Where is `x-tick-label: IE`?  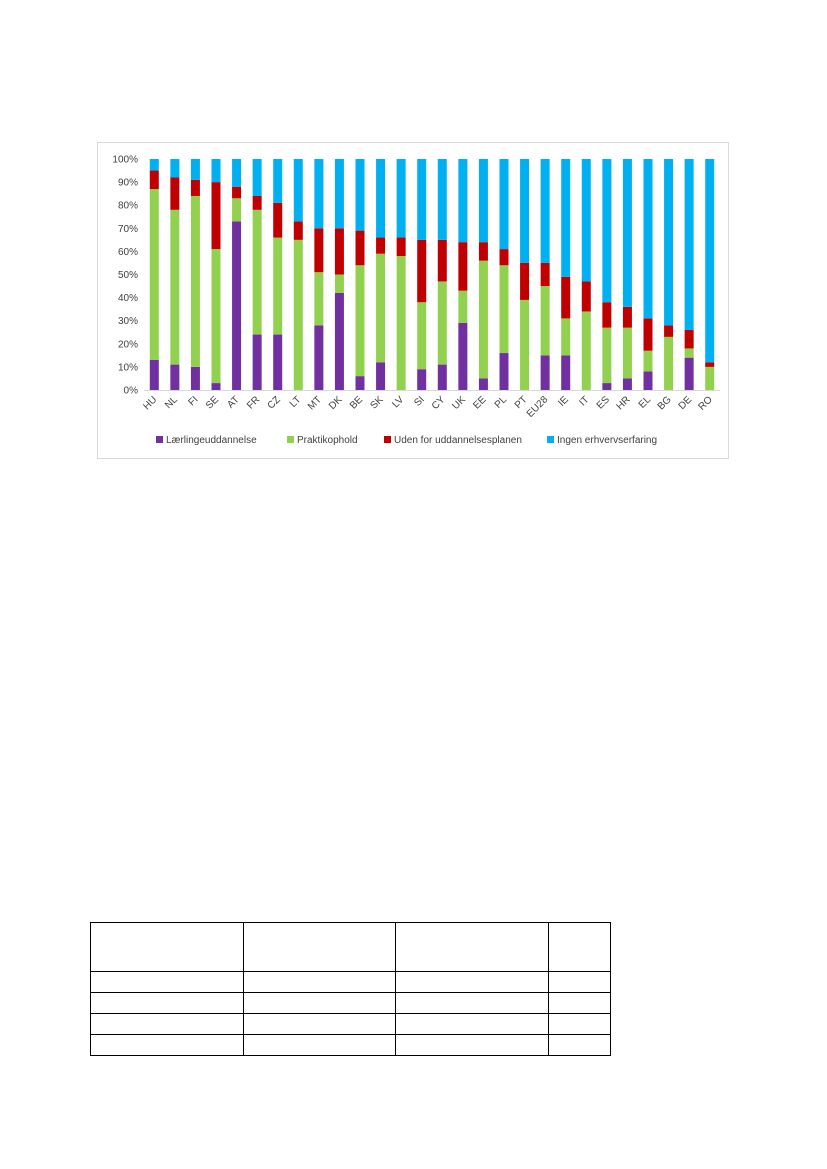 x-tick-label: IE is located at coordinates (563, 401).